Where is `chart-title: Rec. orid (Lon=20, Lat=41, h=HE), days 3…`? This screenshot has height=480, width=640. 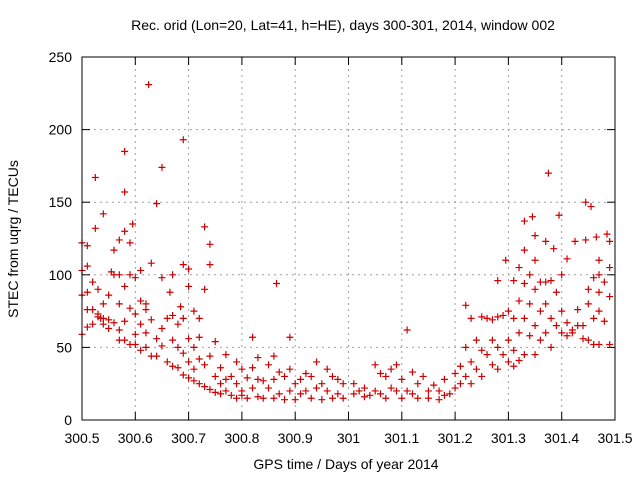
chart-title: Rec. orid (Lon=20, Lat=41, h=HE), days 3… is located at coordinates (343, 25).